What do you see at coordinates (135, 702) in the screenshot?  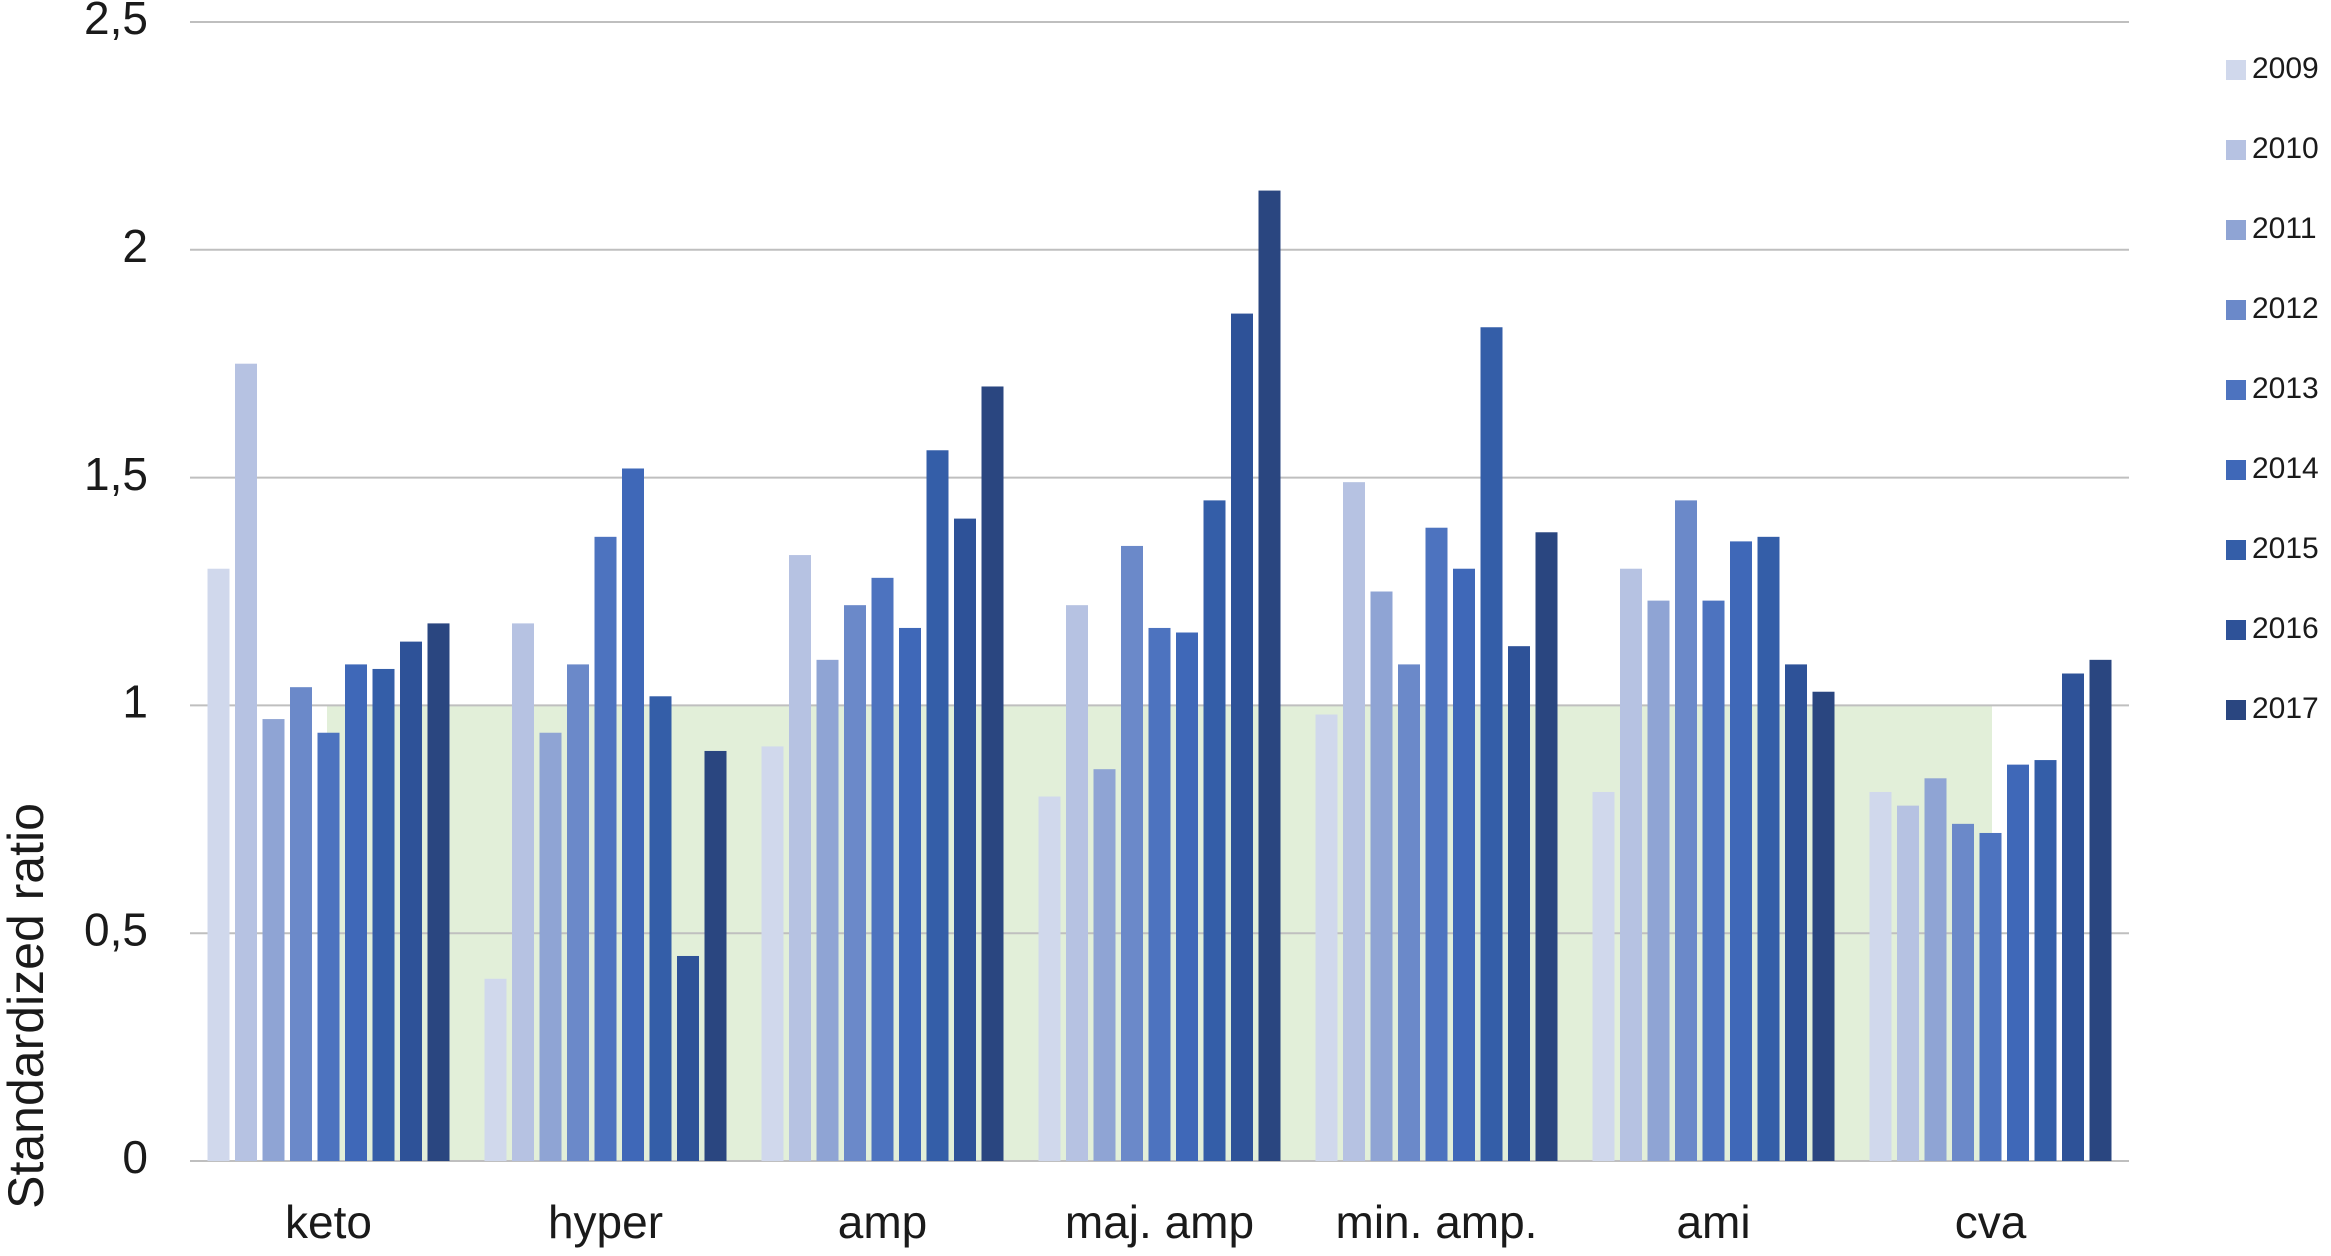 I see `y-tick-label: 1` at bounding box center [135, 702].